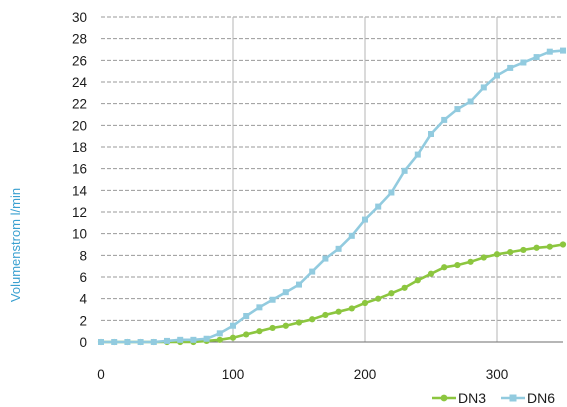  I want to click on y-tick-label: 14, so click(80, 190).